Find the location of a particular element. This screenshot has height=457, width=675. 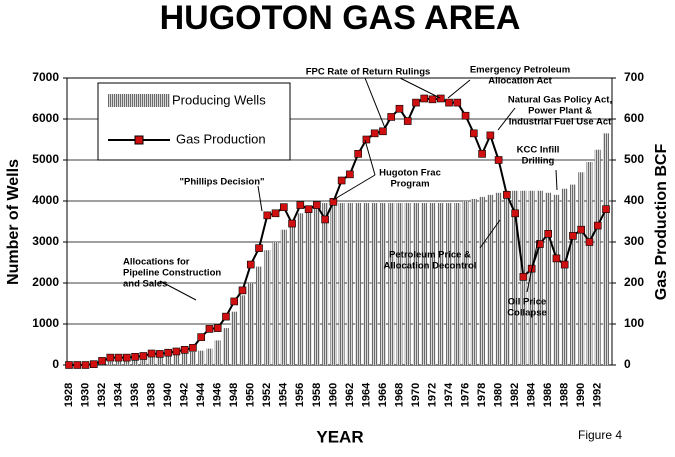

y2-tick-label: 100 is located at coordinates (634, 323).